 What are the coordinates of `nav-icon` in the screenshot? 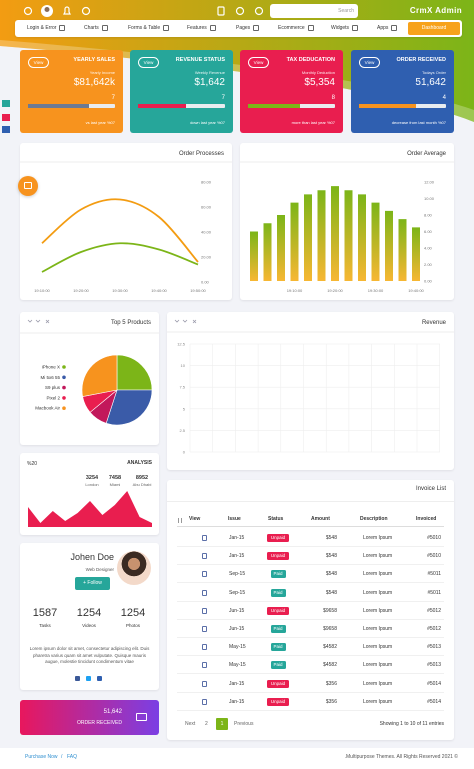 It's located at (166, 27).